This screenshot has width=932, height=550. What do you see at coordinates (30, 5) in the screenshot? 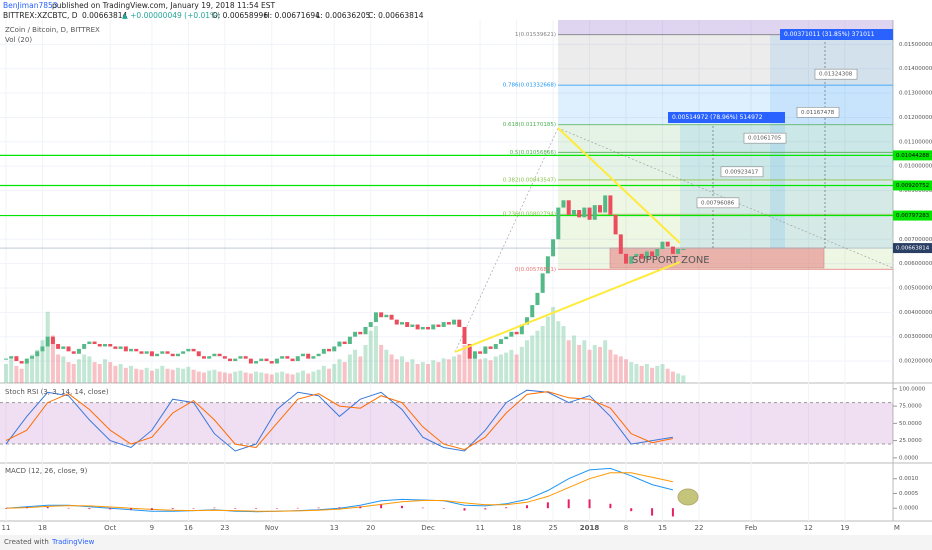
I see `author: BenJiman7853` at bounding box center [30, 5].